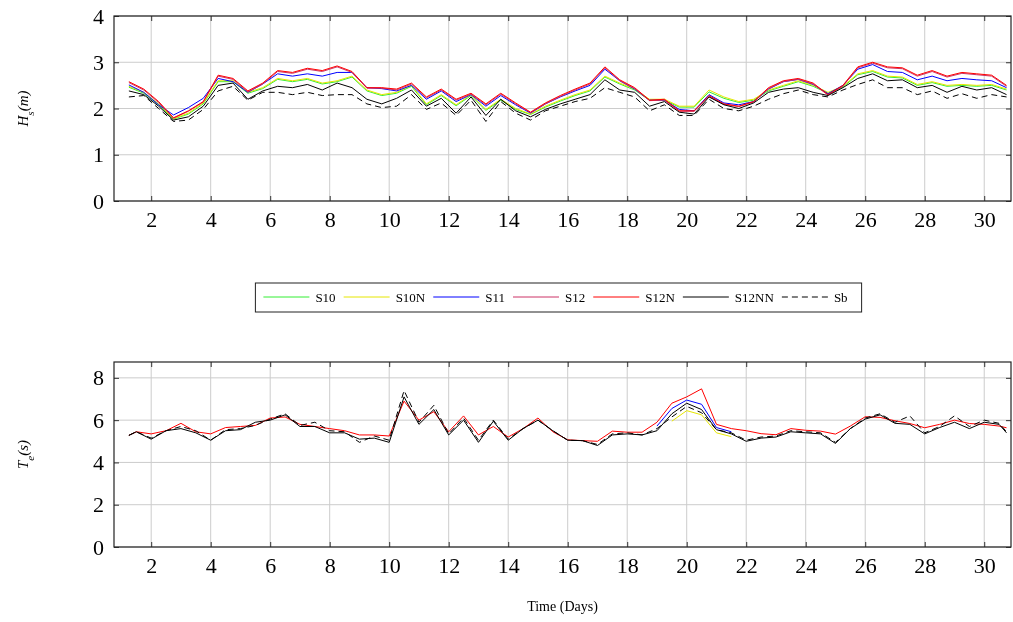  What do you see at coordinates (563, 607) in the screenshot?
I see `x-axis-title: Time (Days)` at bounding box center [563, 607].